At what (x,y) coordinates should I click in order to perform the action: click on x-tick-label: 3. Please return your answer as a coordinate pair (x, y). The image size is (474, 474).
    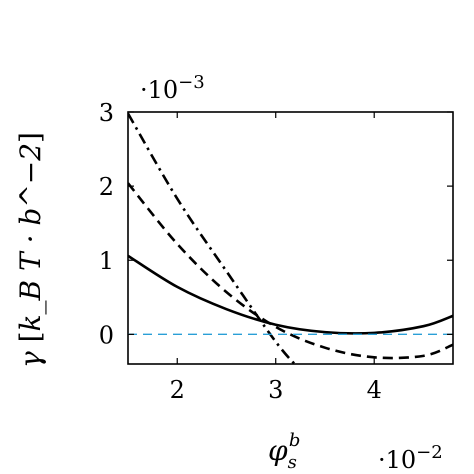
    Looking at the image, I should click on (275, 390).